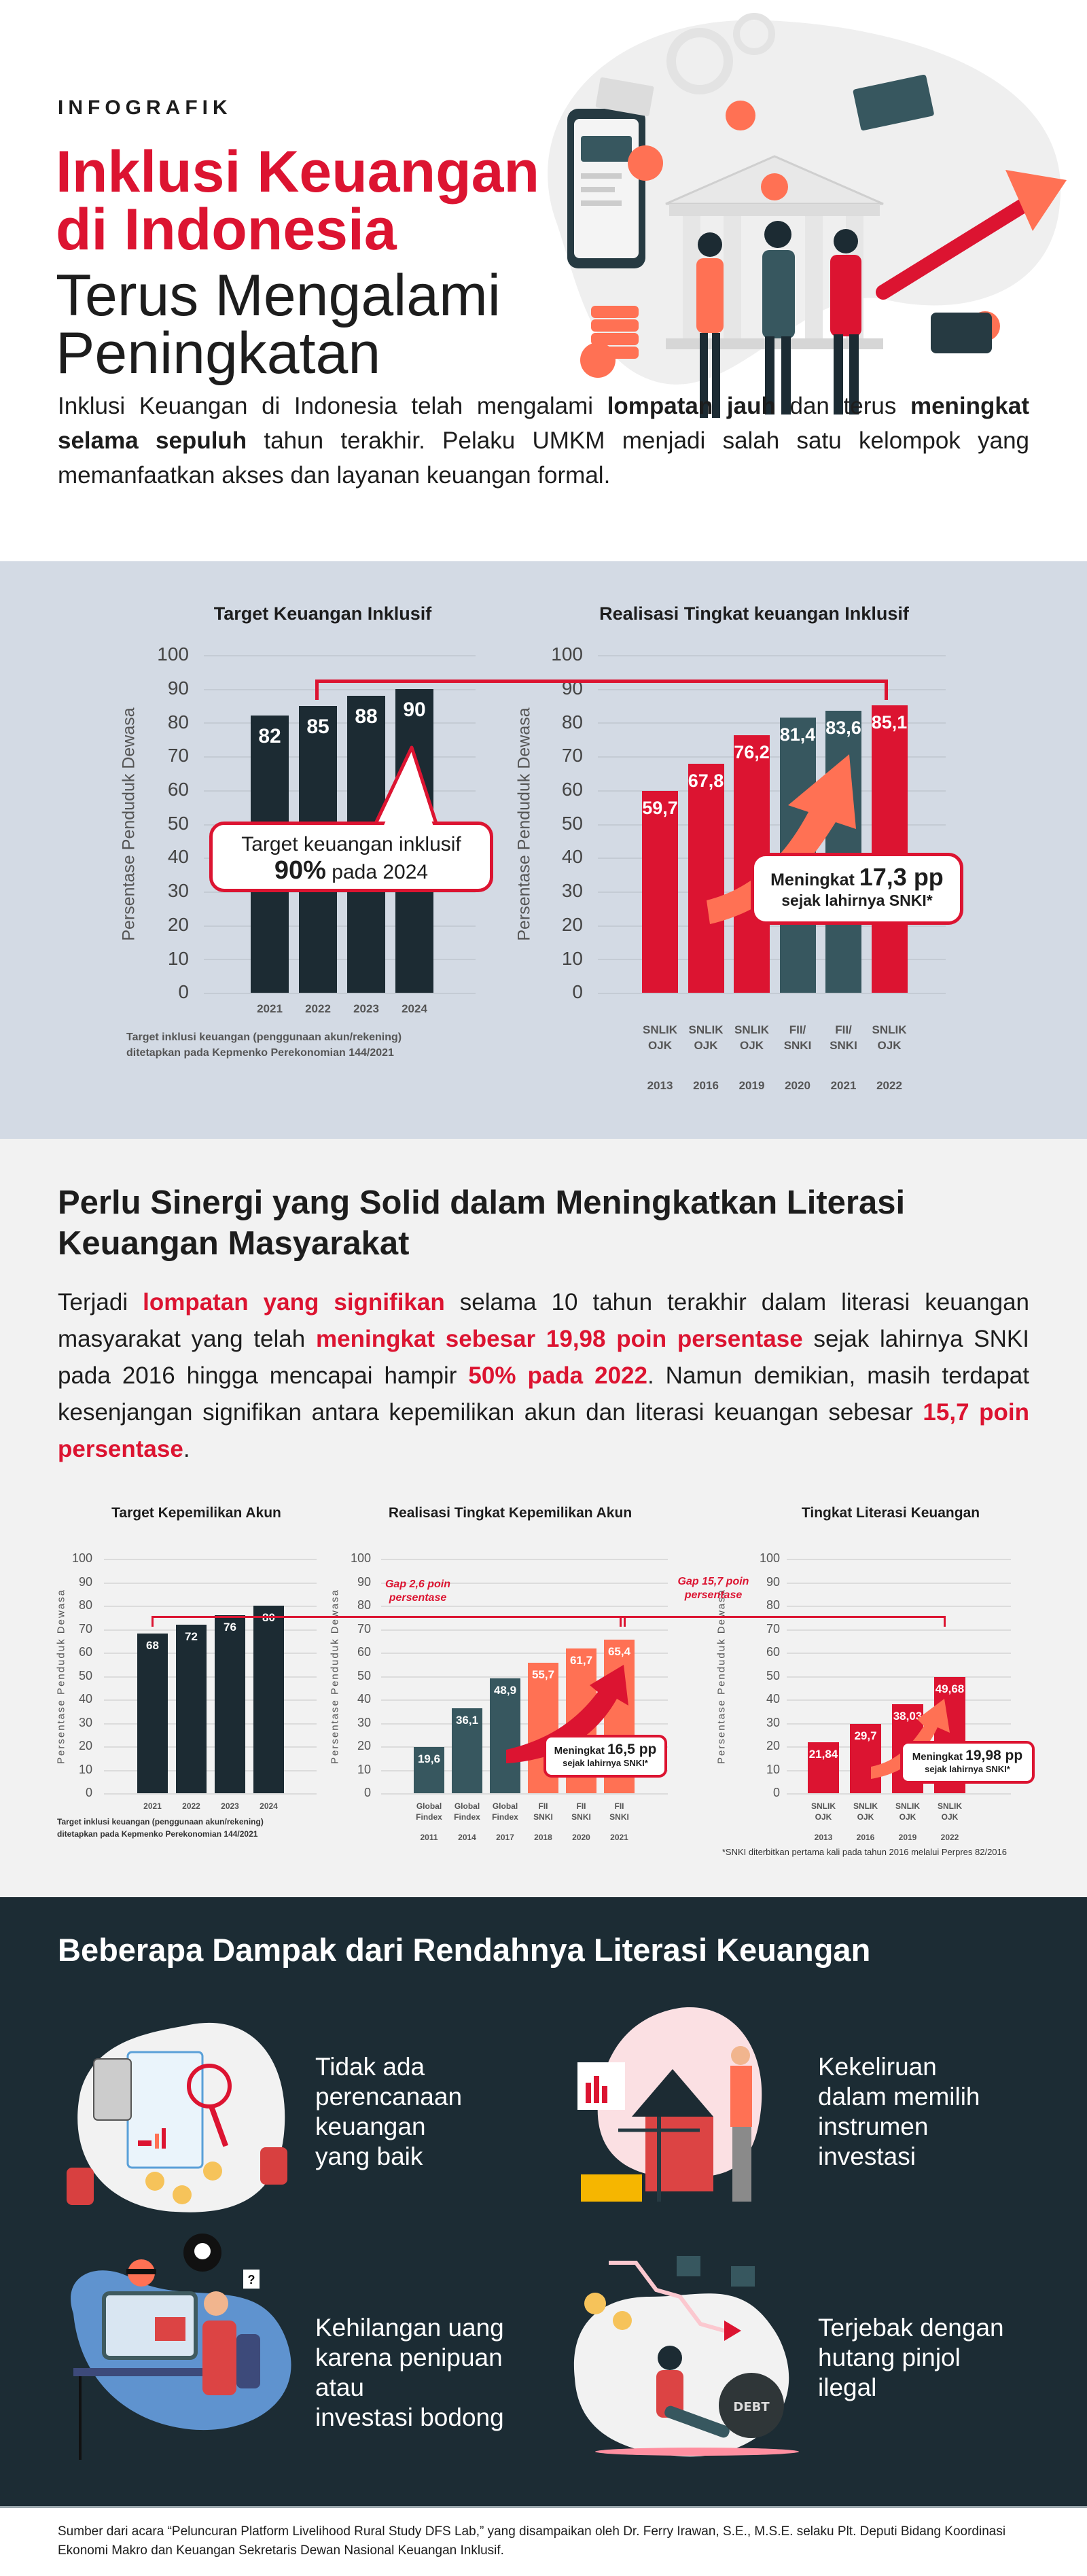  I want to click on x-year-label: 2016, so click(865, 1837).